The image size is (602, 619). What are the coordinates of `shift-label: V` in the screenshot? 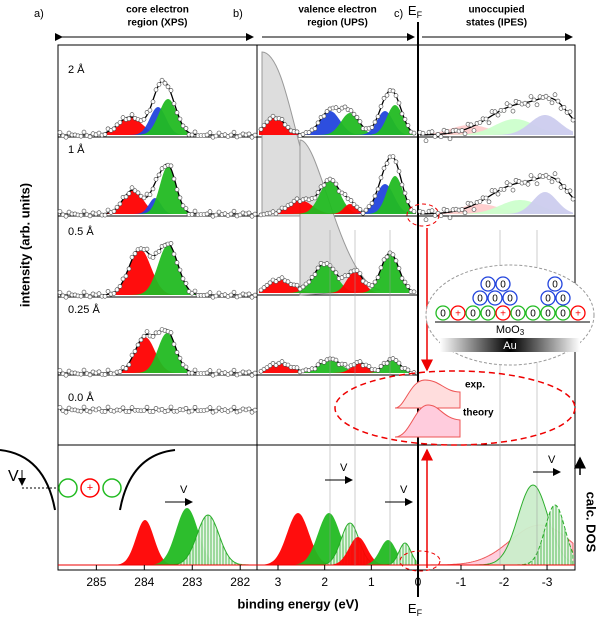 It's located at (344, 468).